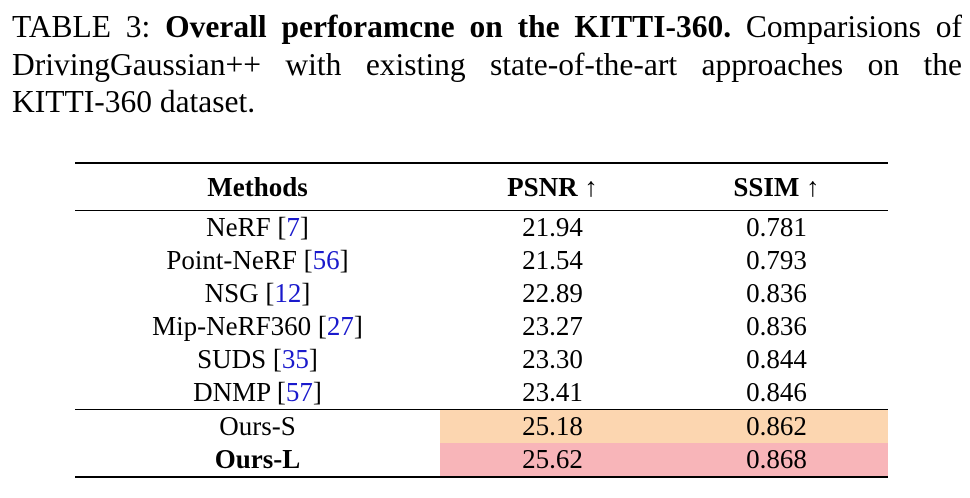 Image resolution: width=970 pixels, height=498 pixels. I want to click on table-row: Mip-NeRF360 [27] 23.27 0.836, so click(481, 326).